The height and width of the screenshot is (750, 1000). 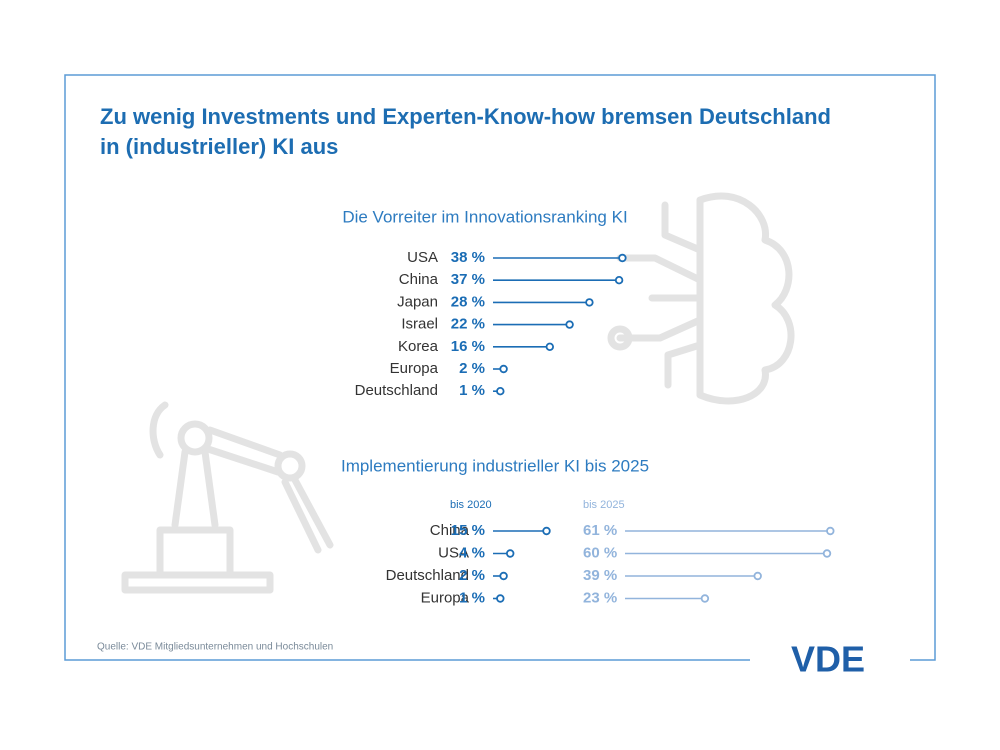 What do you see at coordinates (468, 257) in the screenshot?
I see `value-label: 38 %` at bounding box center [468, 257].